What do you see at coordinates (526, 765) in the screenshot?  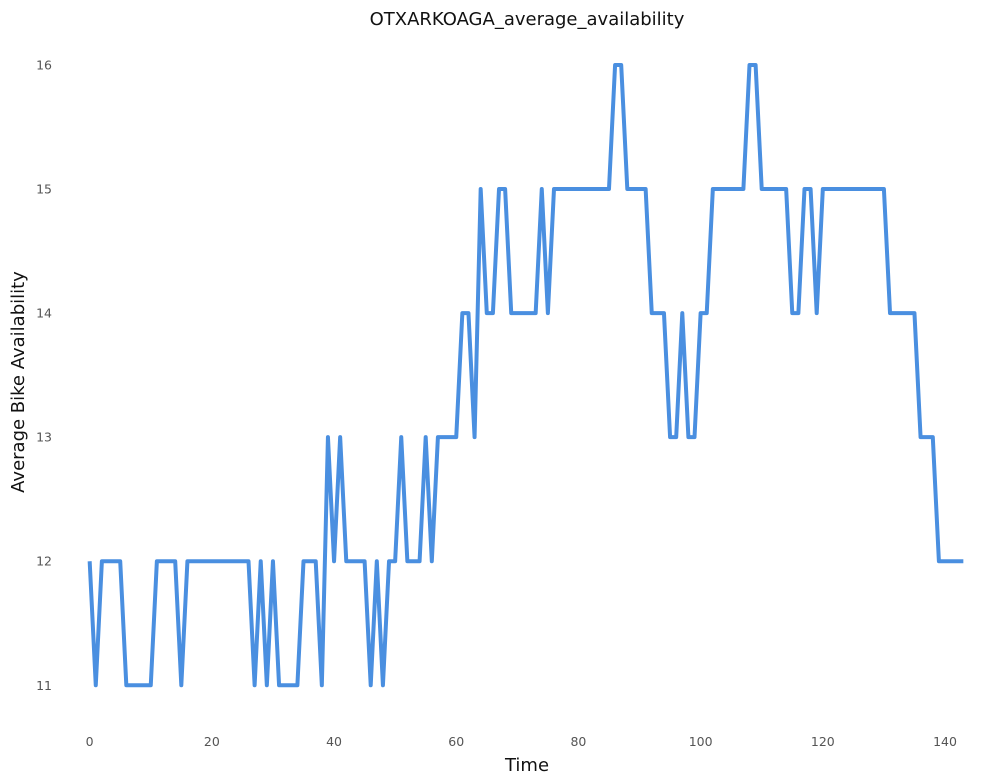 I see `x-axis-label: Time` at bounding box center [526, 765].